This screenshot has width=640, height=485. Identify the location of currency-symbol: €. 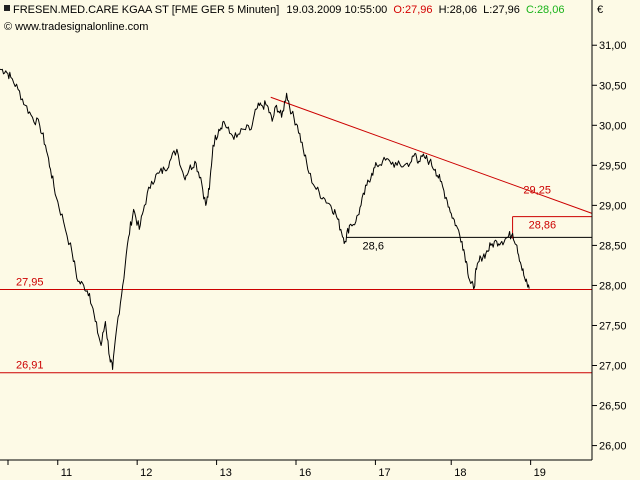
(600, 10).